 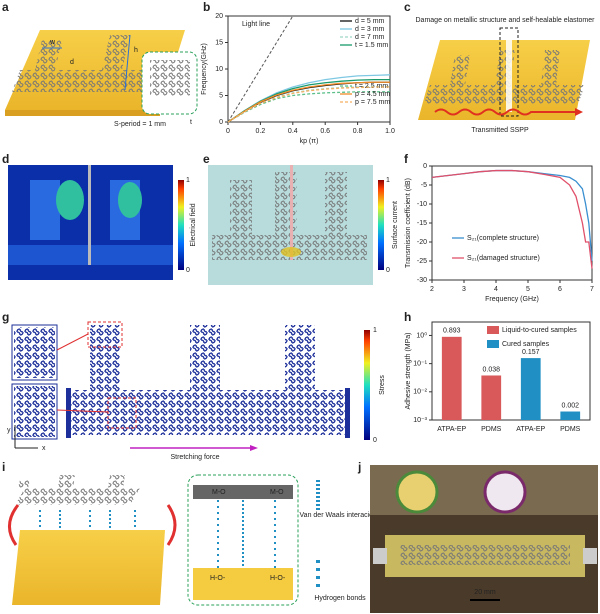 I want to click on panel-letter: g, so click(x=5, y=317).